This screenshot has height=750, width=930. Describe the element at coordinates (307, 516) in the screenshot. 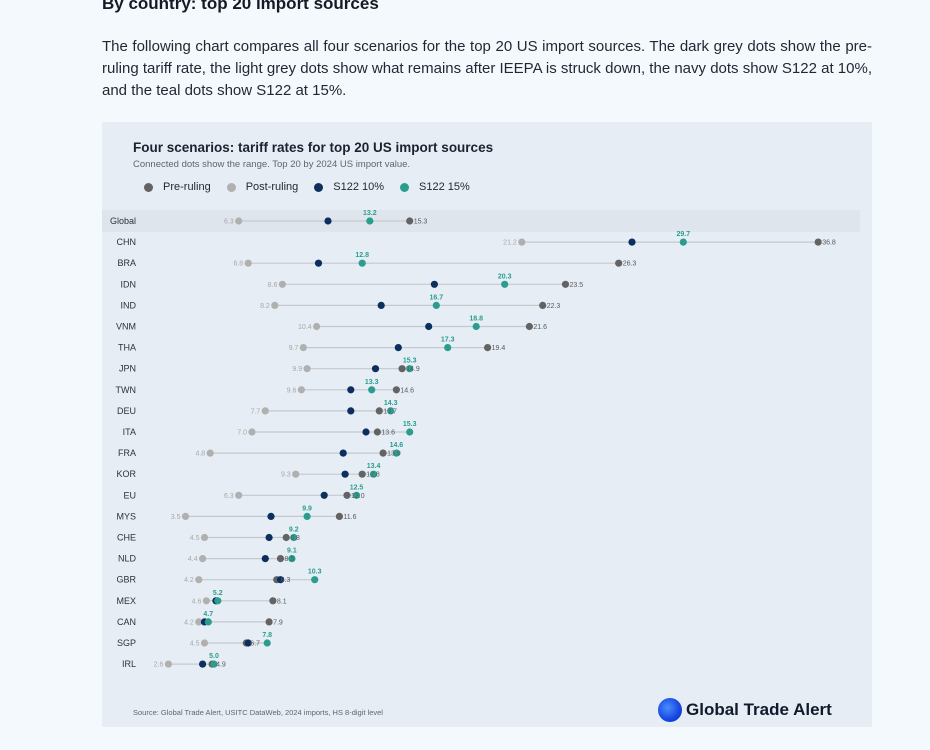

I see `dot-s15-mys` at that location.